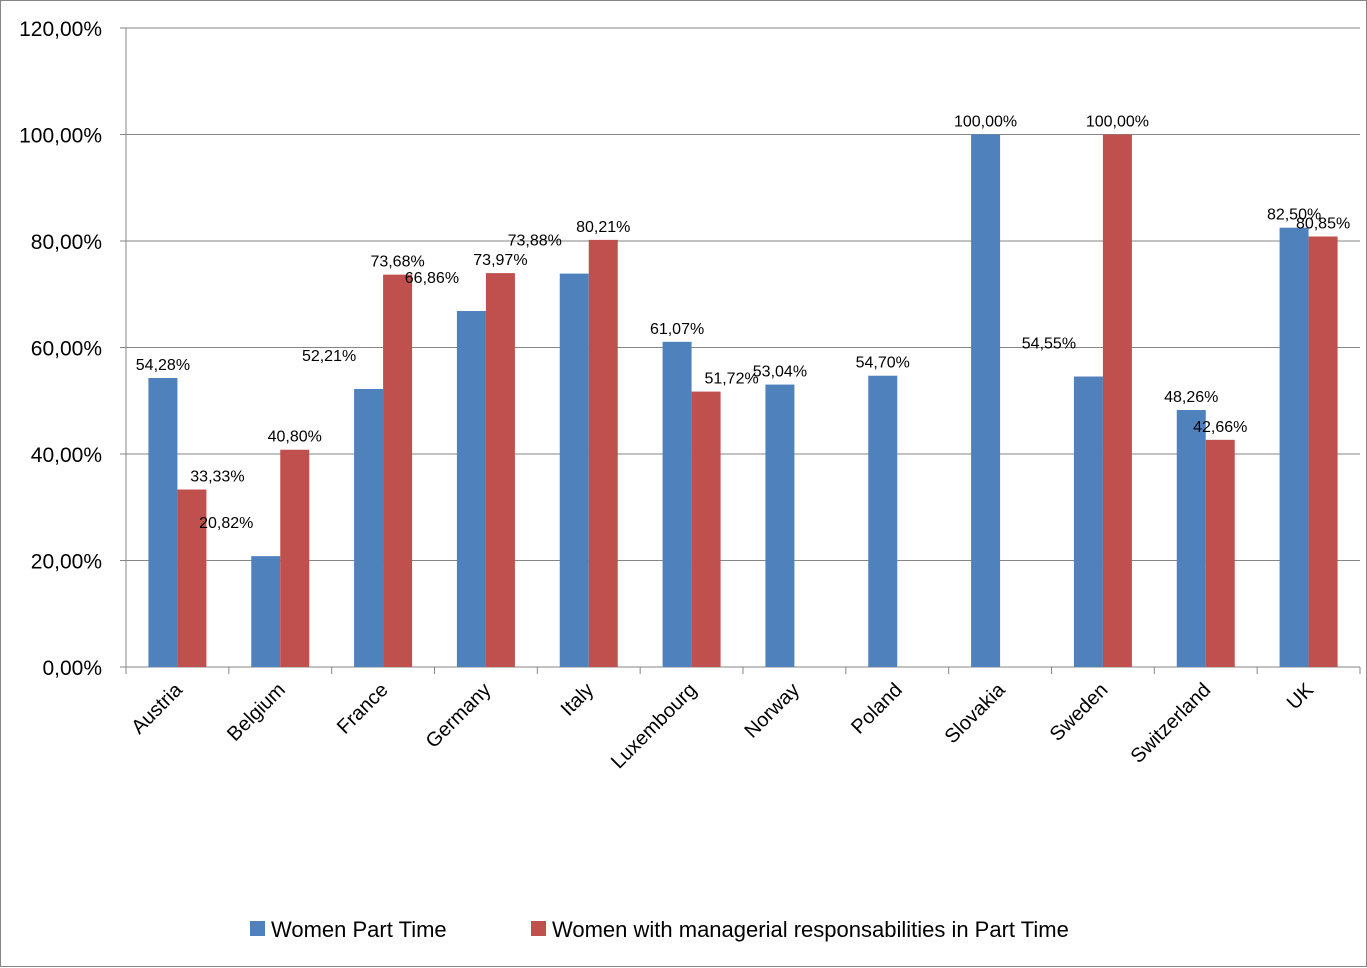 The image size is (1367, 968). Describe the element at coordinates (226, 523) in the screenshot. I see `data-label: 20,82%` at that location.